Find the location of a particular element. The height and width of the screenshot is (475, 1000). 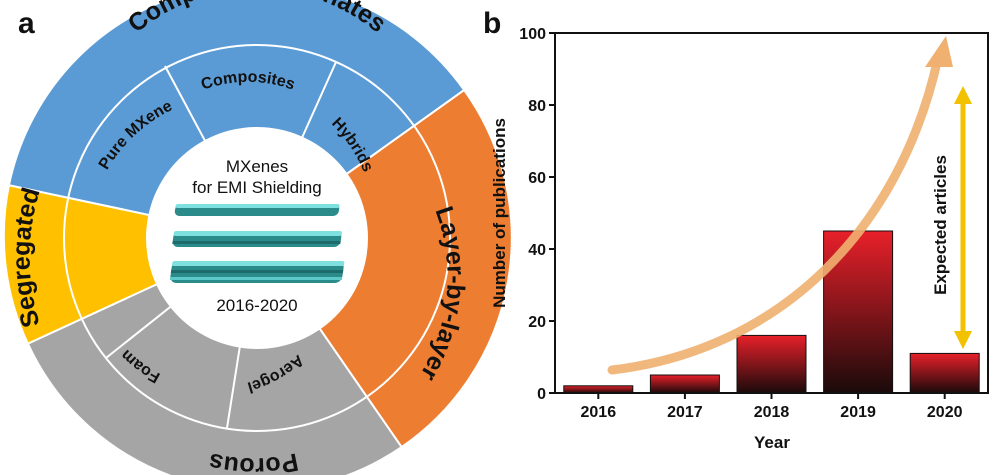

panel-b-label: b is located at coordinates (492, 23).